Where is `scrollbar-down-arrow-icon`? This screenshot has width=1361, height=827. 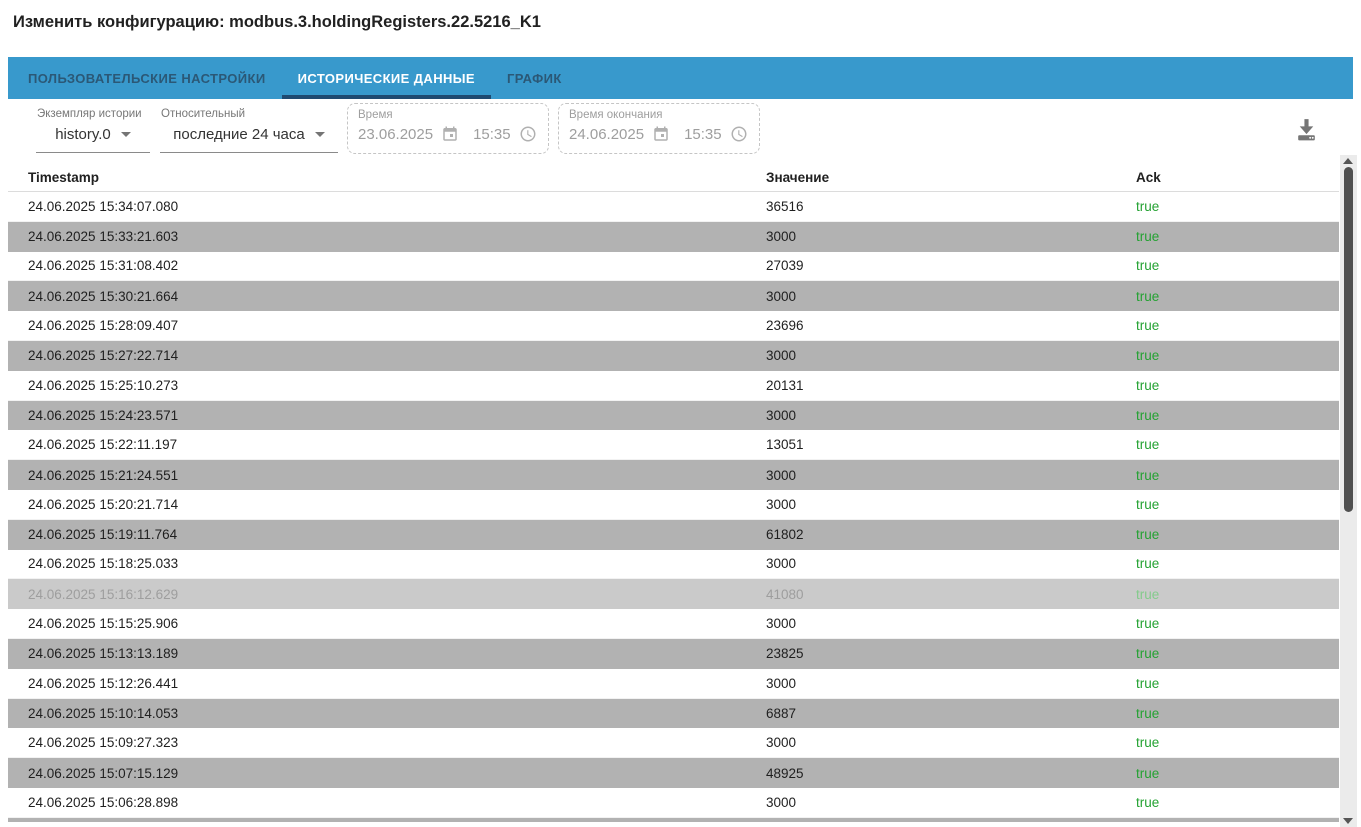
scrollbar-down-arrow-icon is located at coordinates (1348, 821).